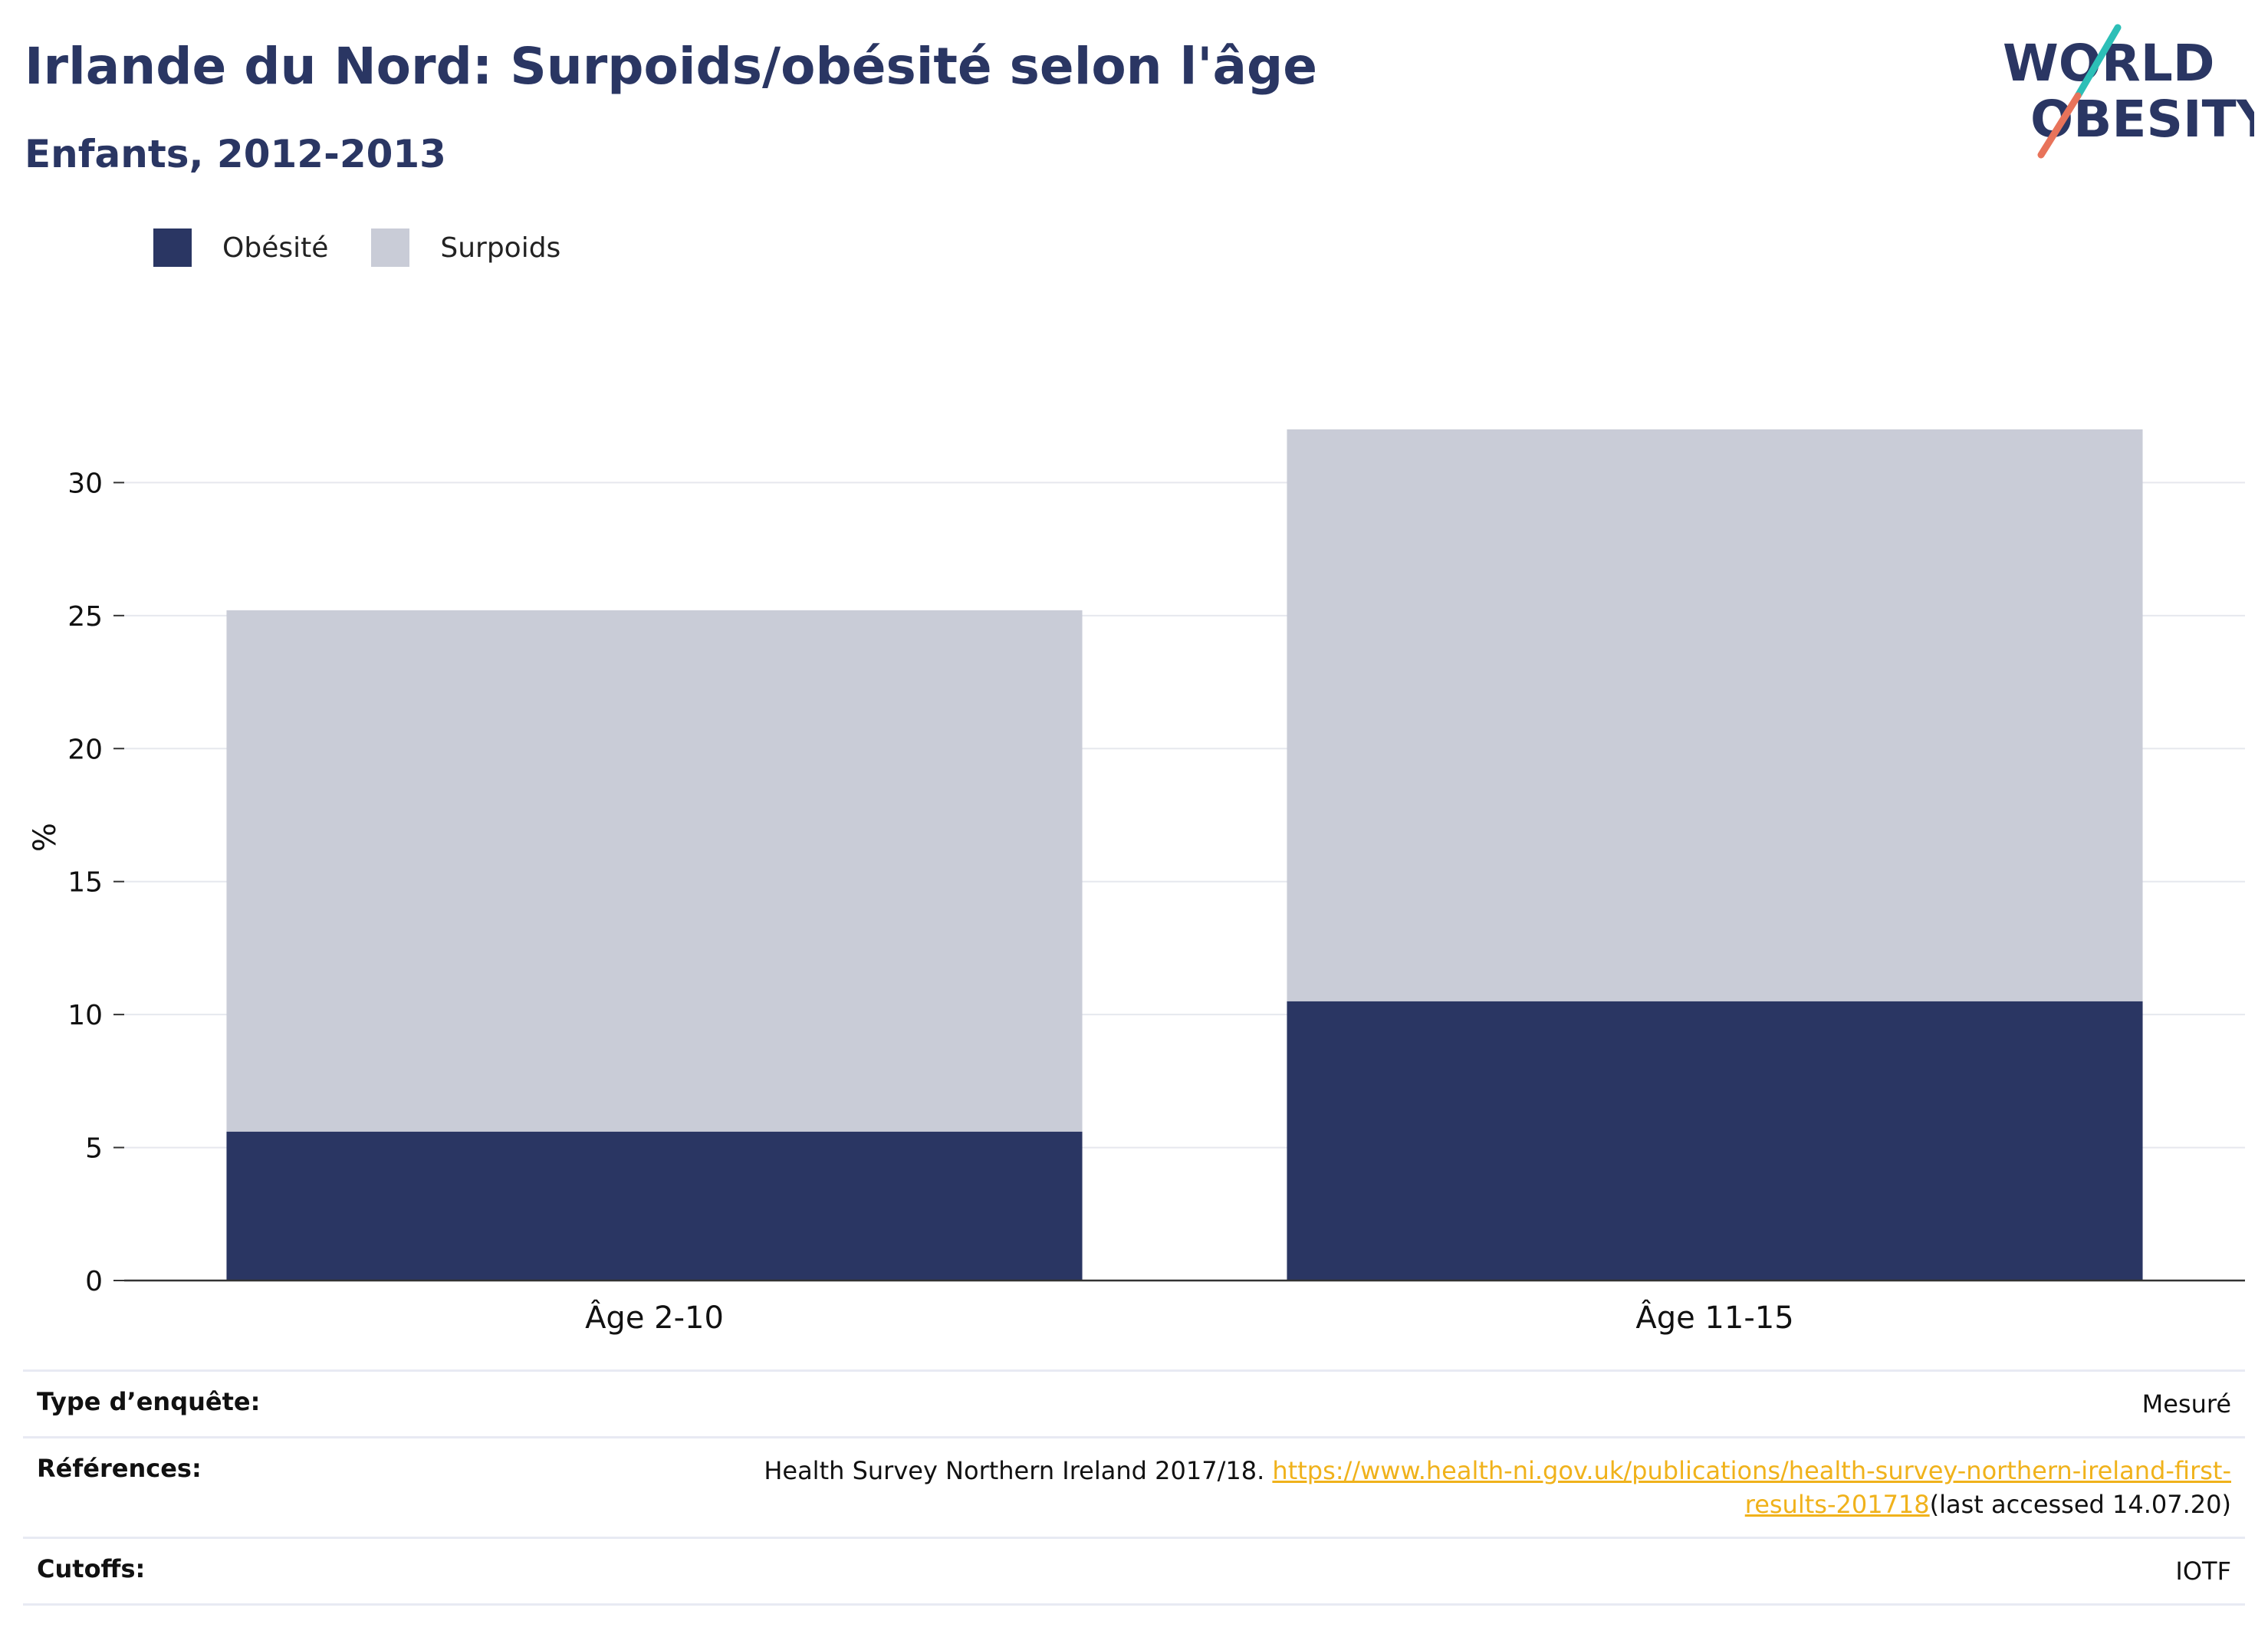 The height and width of the screenshot is (1634, 2268). Describe the element at coordinates (2080, 1504) in the screenshot. I see `references-accessed: (last accessed 14.07.20)` at that location.